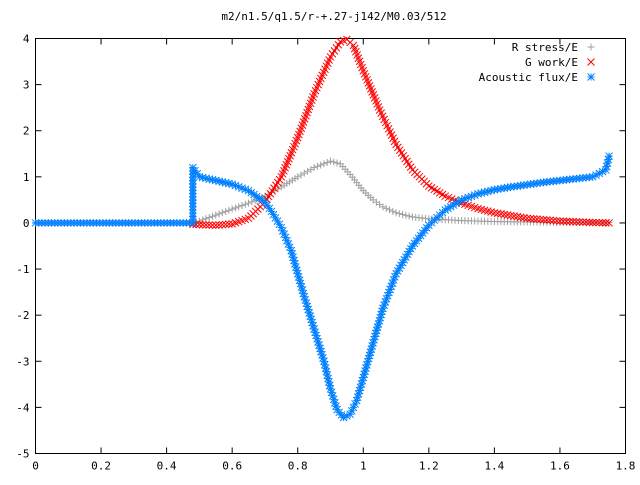  Describe the element at coordinates (22, 454) in the screenshot. I see `y-tick-label: -5` at that location.